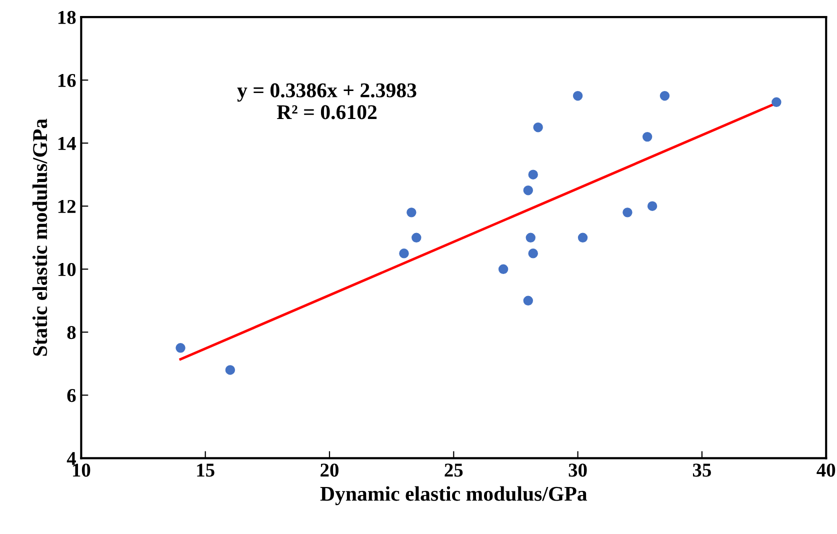  What do you see at coordinates (826, 470) in the screenshot?
I see `x-tick-label: 40` at bounding box center [826, 470].